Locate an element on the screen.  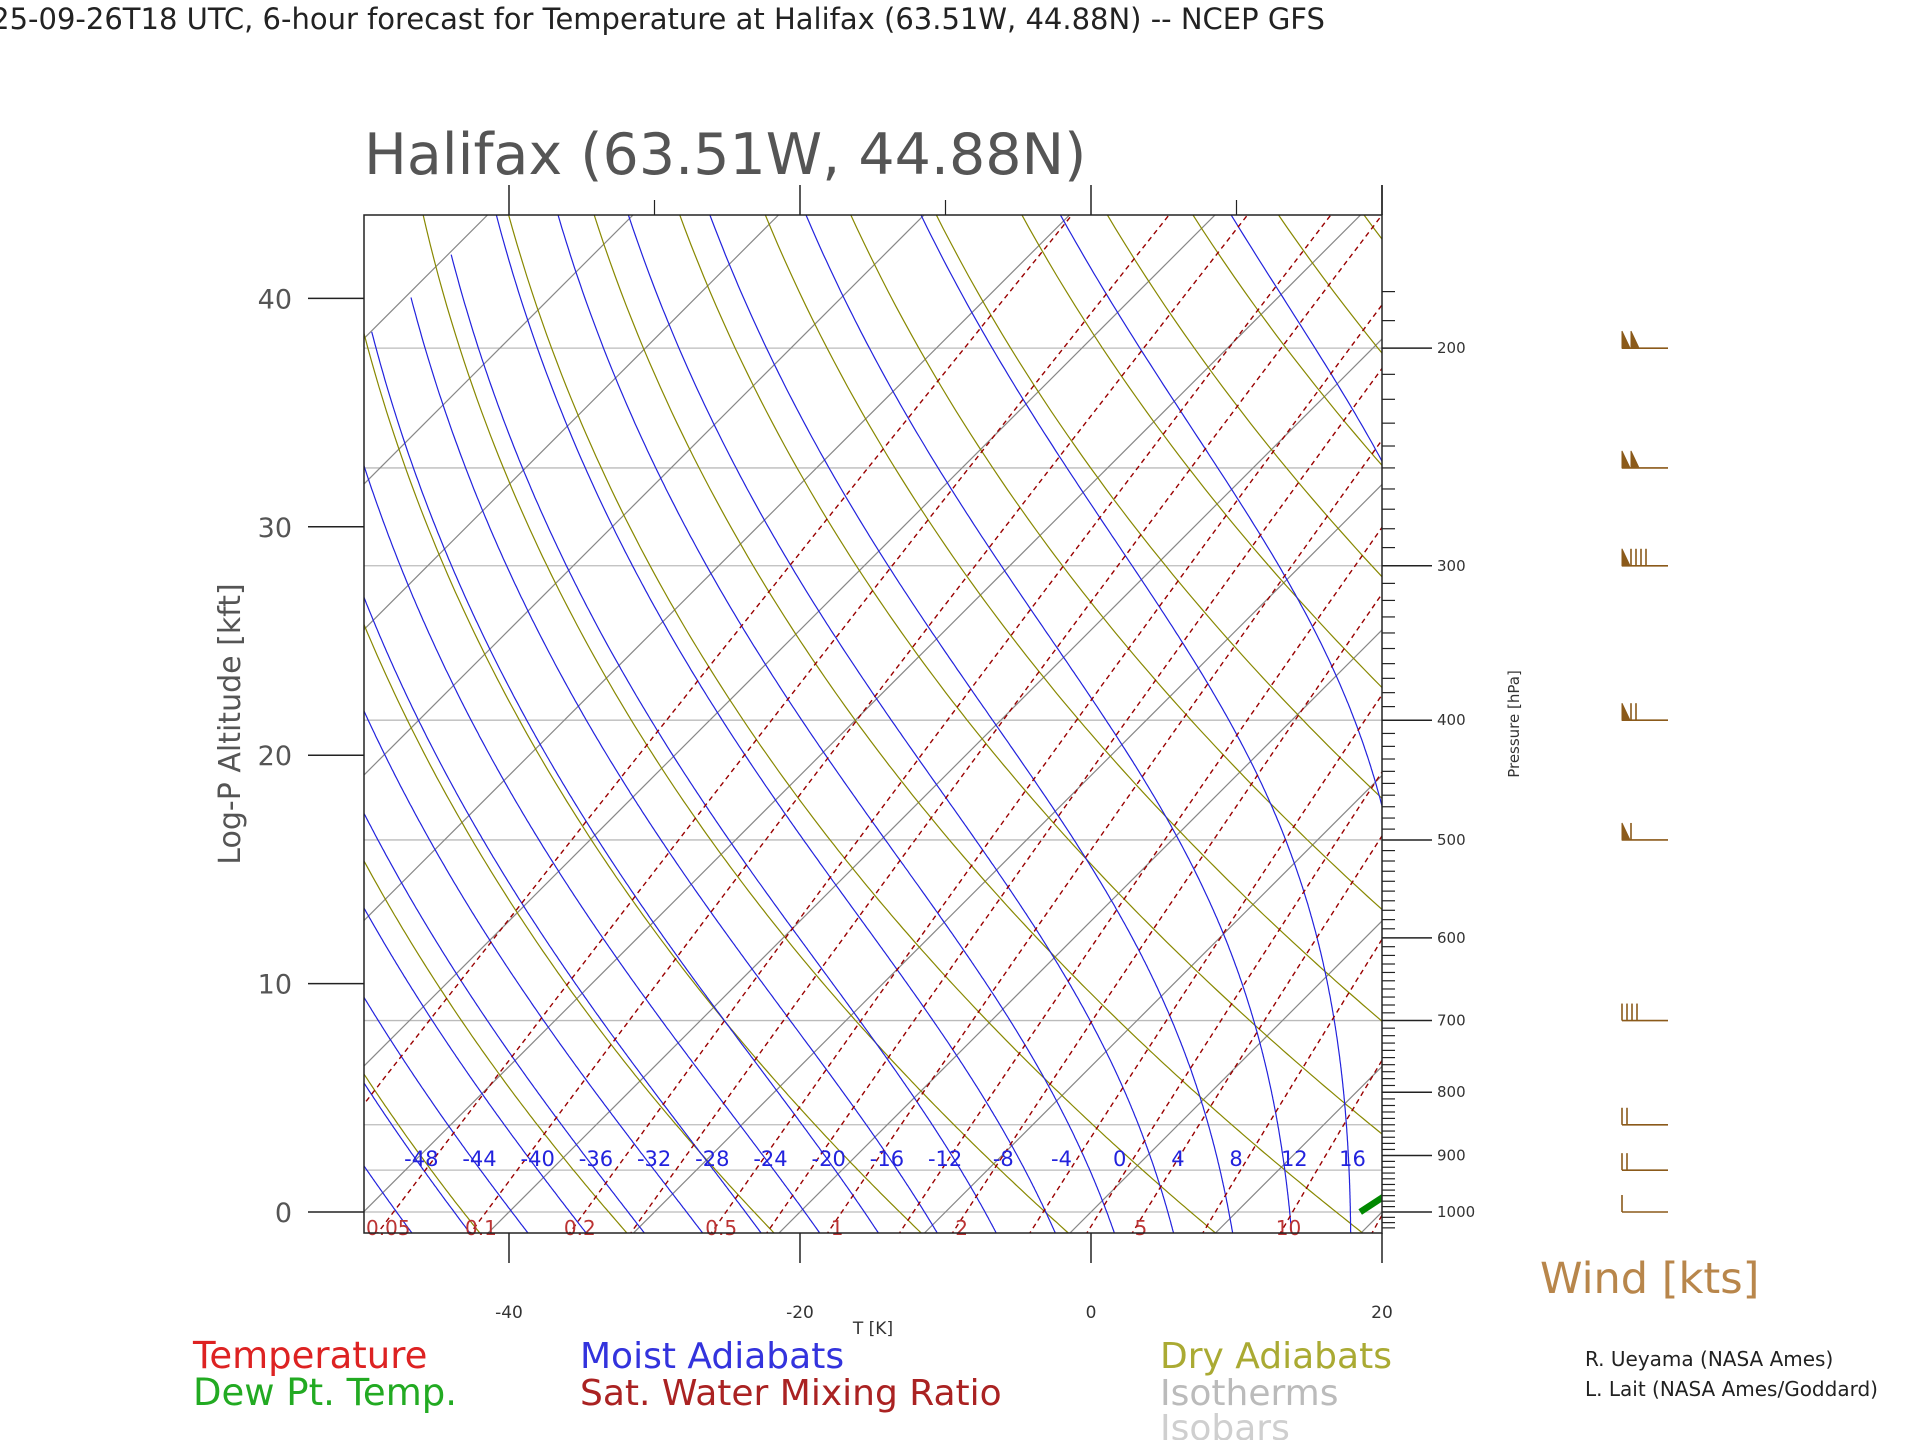
legend-dewpoint: Dew Pt. Temp. is located at coordinates (325, 1392).